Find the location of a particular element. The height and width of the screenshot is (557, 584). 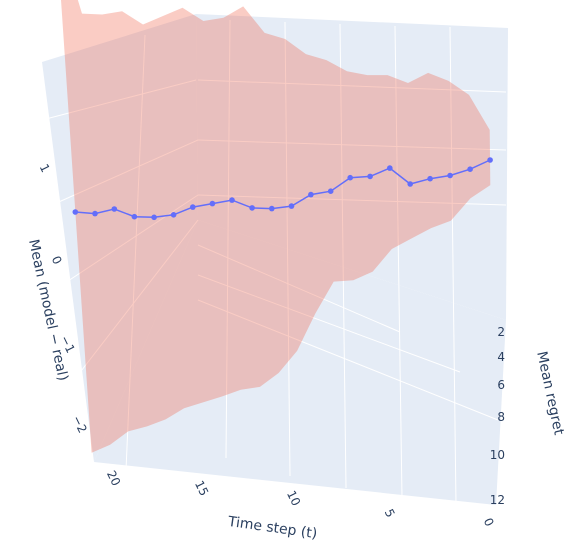

x-tick-label: 10 is located at coordinates (293, 498).